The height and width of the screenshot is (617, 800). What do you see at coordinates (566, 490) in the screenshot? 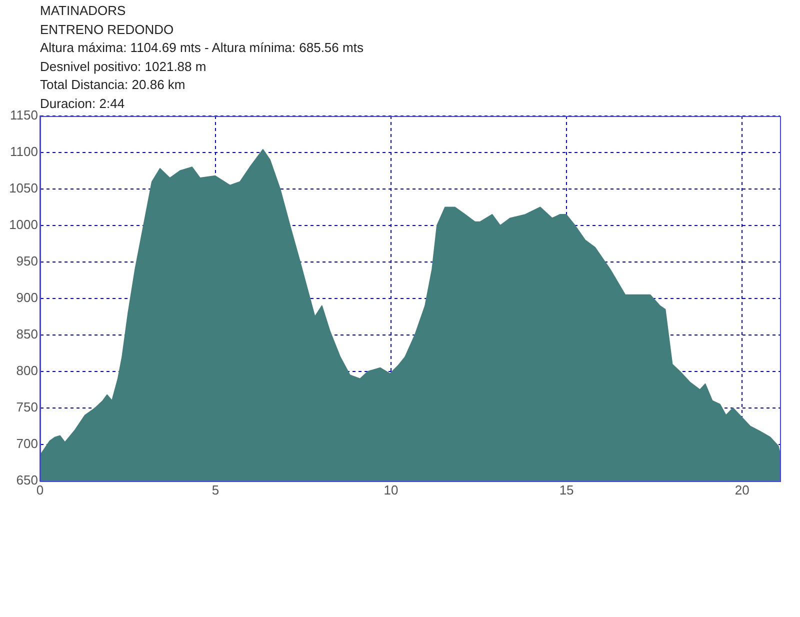
I see `x-tick-label: 15` at bounding box center [566, 490].